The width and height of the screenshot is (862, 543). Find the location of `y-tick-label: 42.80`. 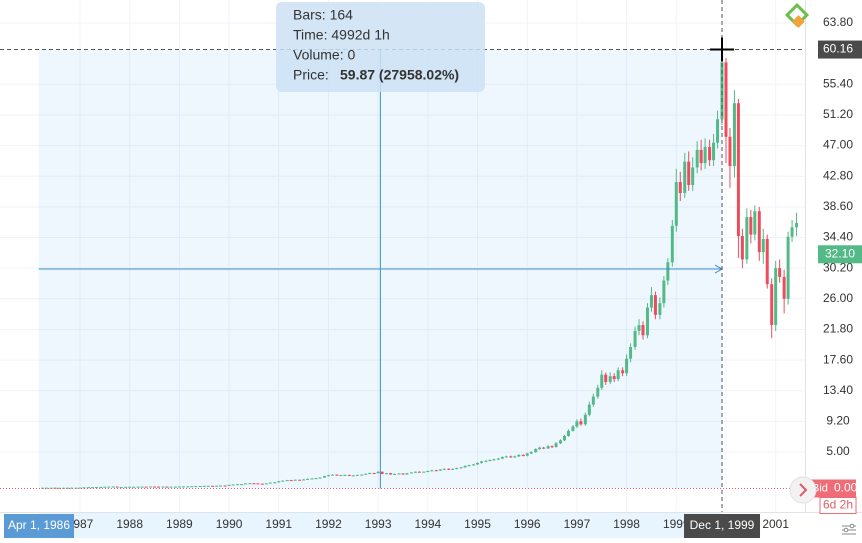

y-tick-label: 42.80 is located at coordinates (838, 175).